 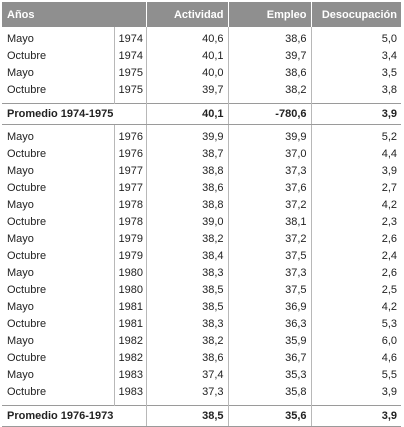 What do you see at coordinates (187, 73) in the screenshot?
I see `cell-actividad: 40,0` at bounding box center [187, 73].